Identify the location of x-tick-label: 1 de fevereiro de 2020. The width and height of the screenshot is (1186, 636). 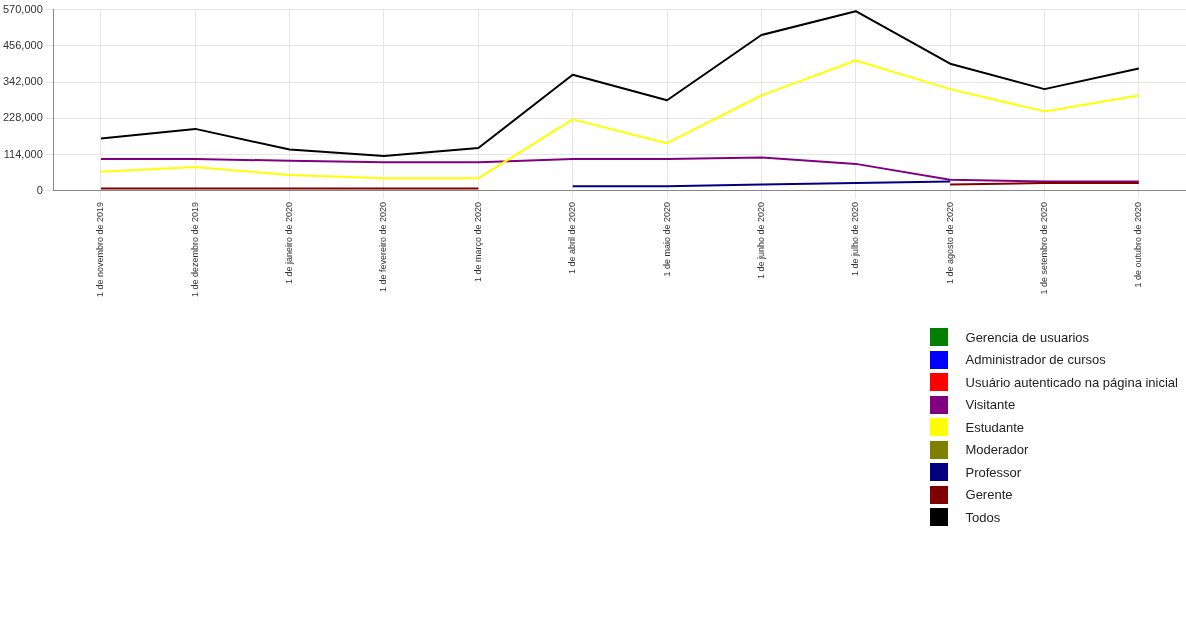
(383, 247).